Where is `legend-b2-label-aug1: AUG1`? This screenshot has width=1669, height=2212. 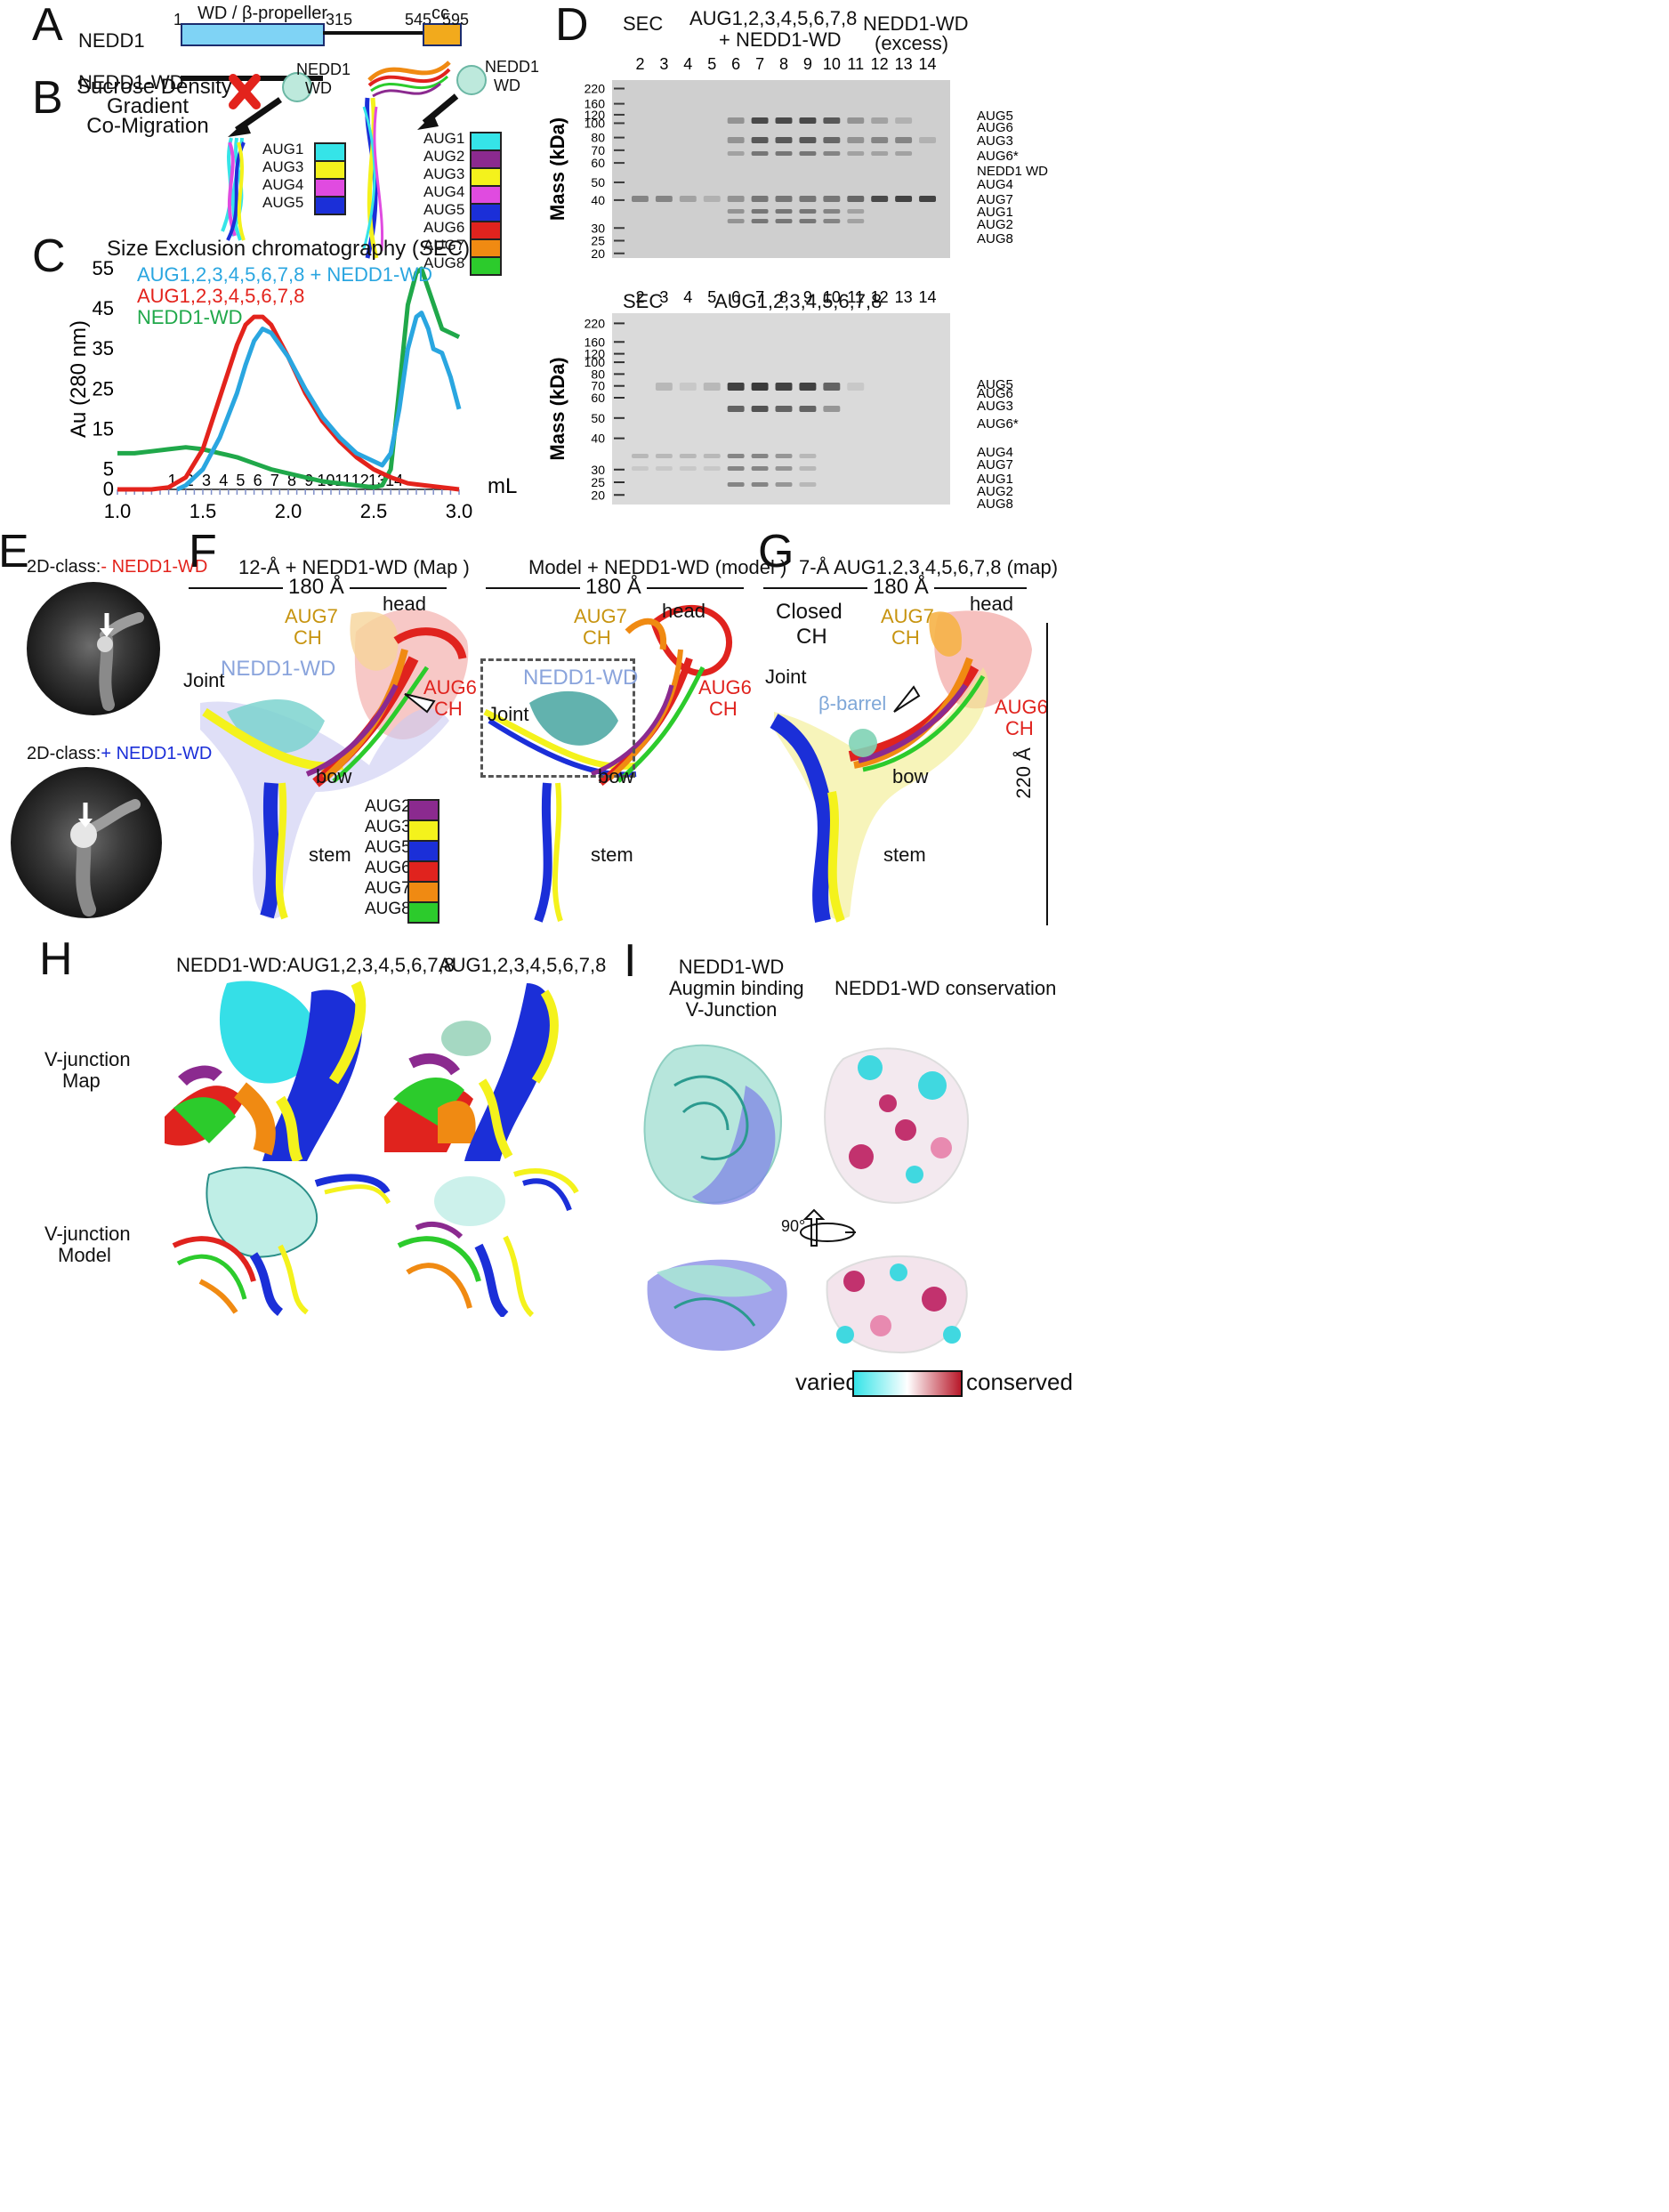 legend-b2-label-aug1: AUG1 is located at coordinates (444, 138).